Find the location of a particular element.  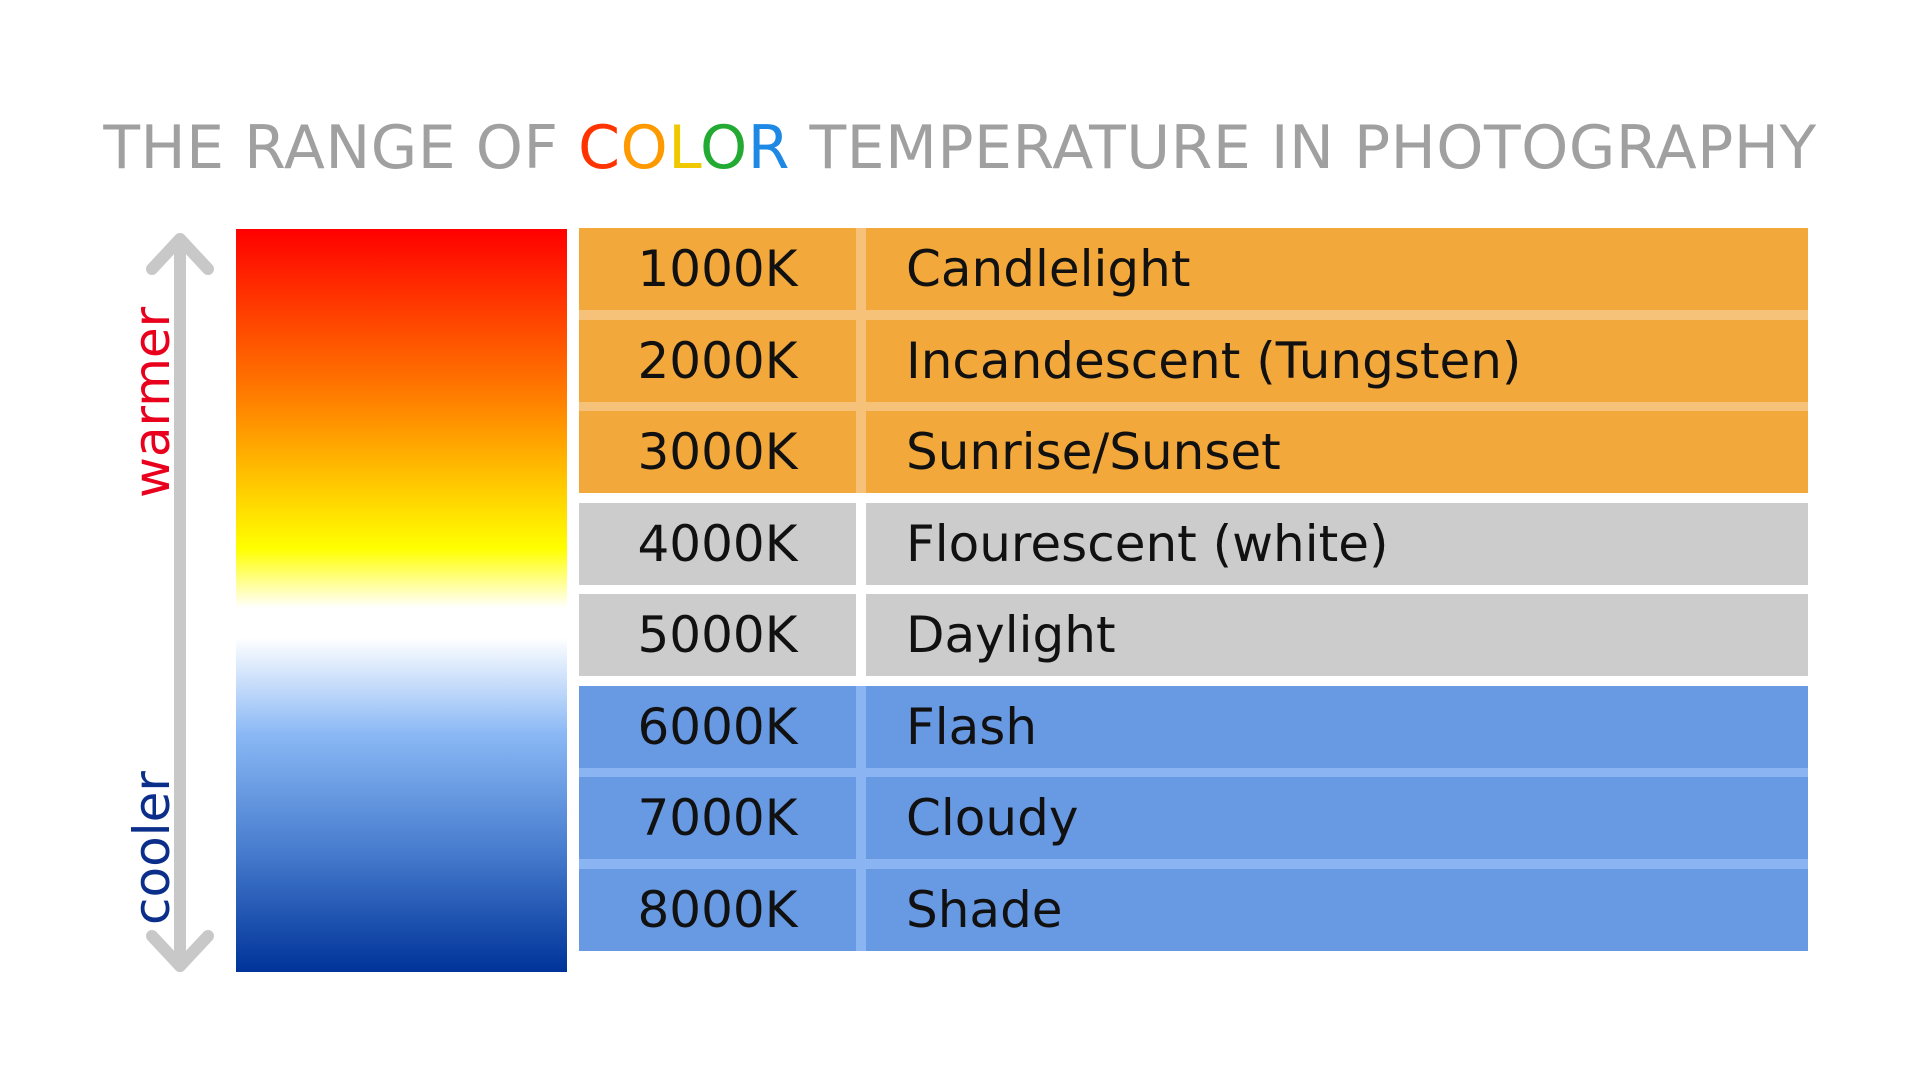

title-color-letter: R is located at coordinates (768, 148).